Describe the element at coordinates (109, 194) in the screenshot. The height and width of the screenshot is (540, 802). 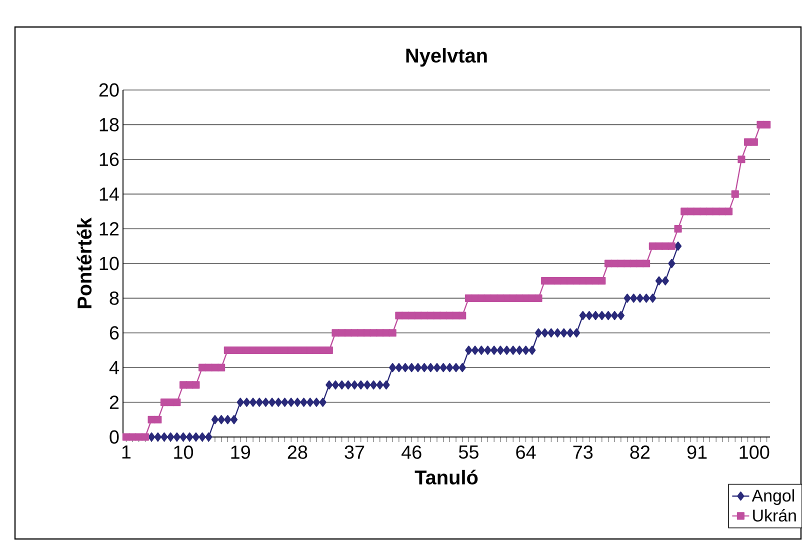
I see `y-tick-label: 14` at that location.